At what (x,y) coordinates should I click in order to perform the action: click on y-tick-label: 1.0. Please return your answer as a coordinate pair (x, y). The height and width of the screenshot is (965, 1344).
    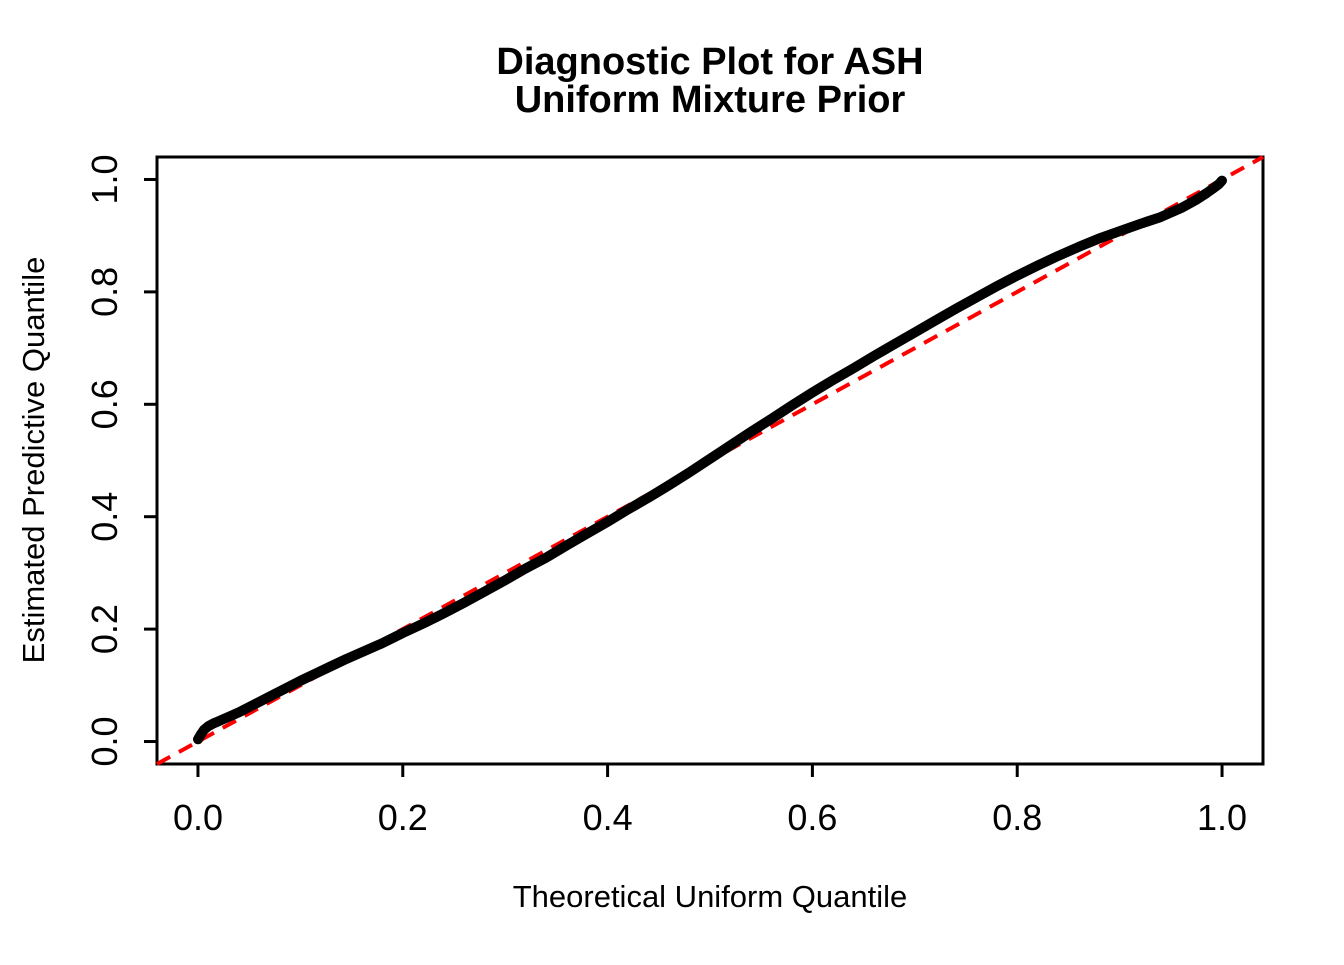
    Looking at the image, I should click on (104, 179).